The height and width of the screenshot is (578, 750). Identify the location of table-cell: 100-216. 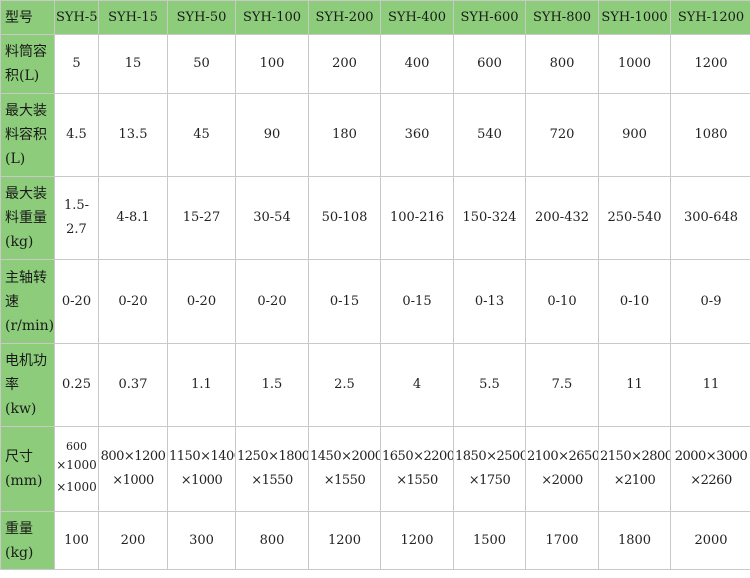
(417, 218).